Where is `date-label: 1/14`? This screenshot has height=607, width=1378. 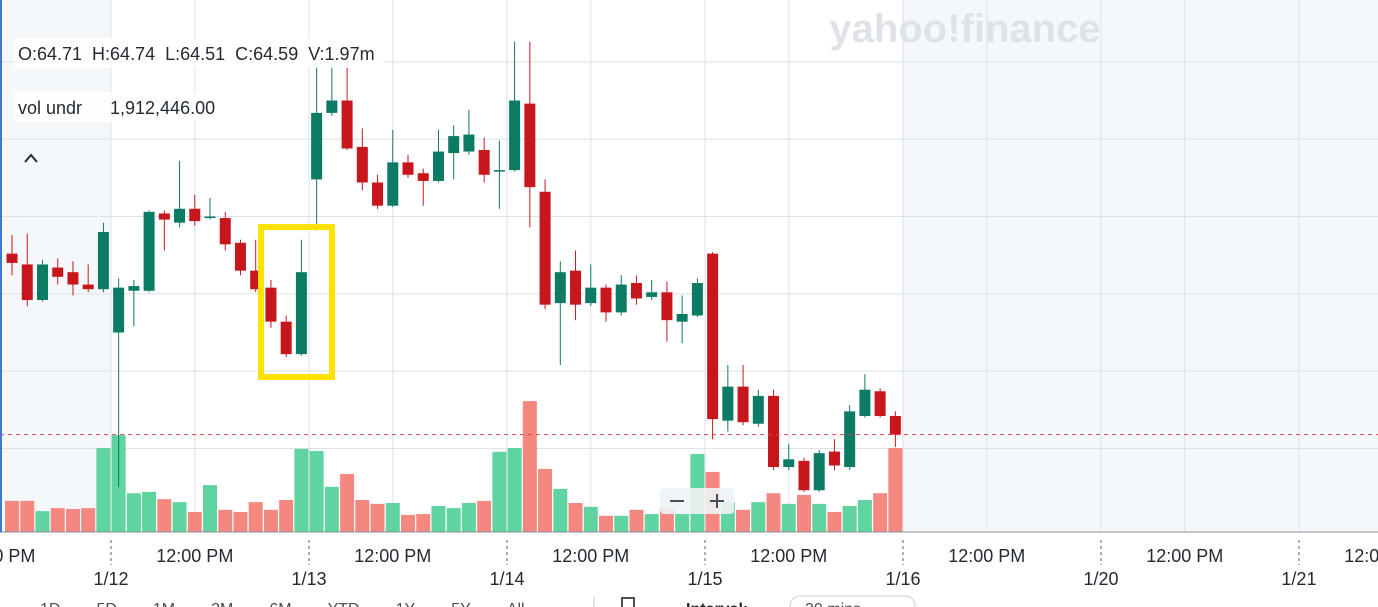
date-label: 1/14 is located at coordinates (506, 579).